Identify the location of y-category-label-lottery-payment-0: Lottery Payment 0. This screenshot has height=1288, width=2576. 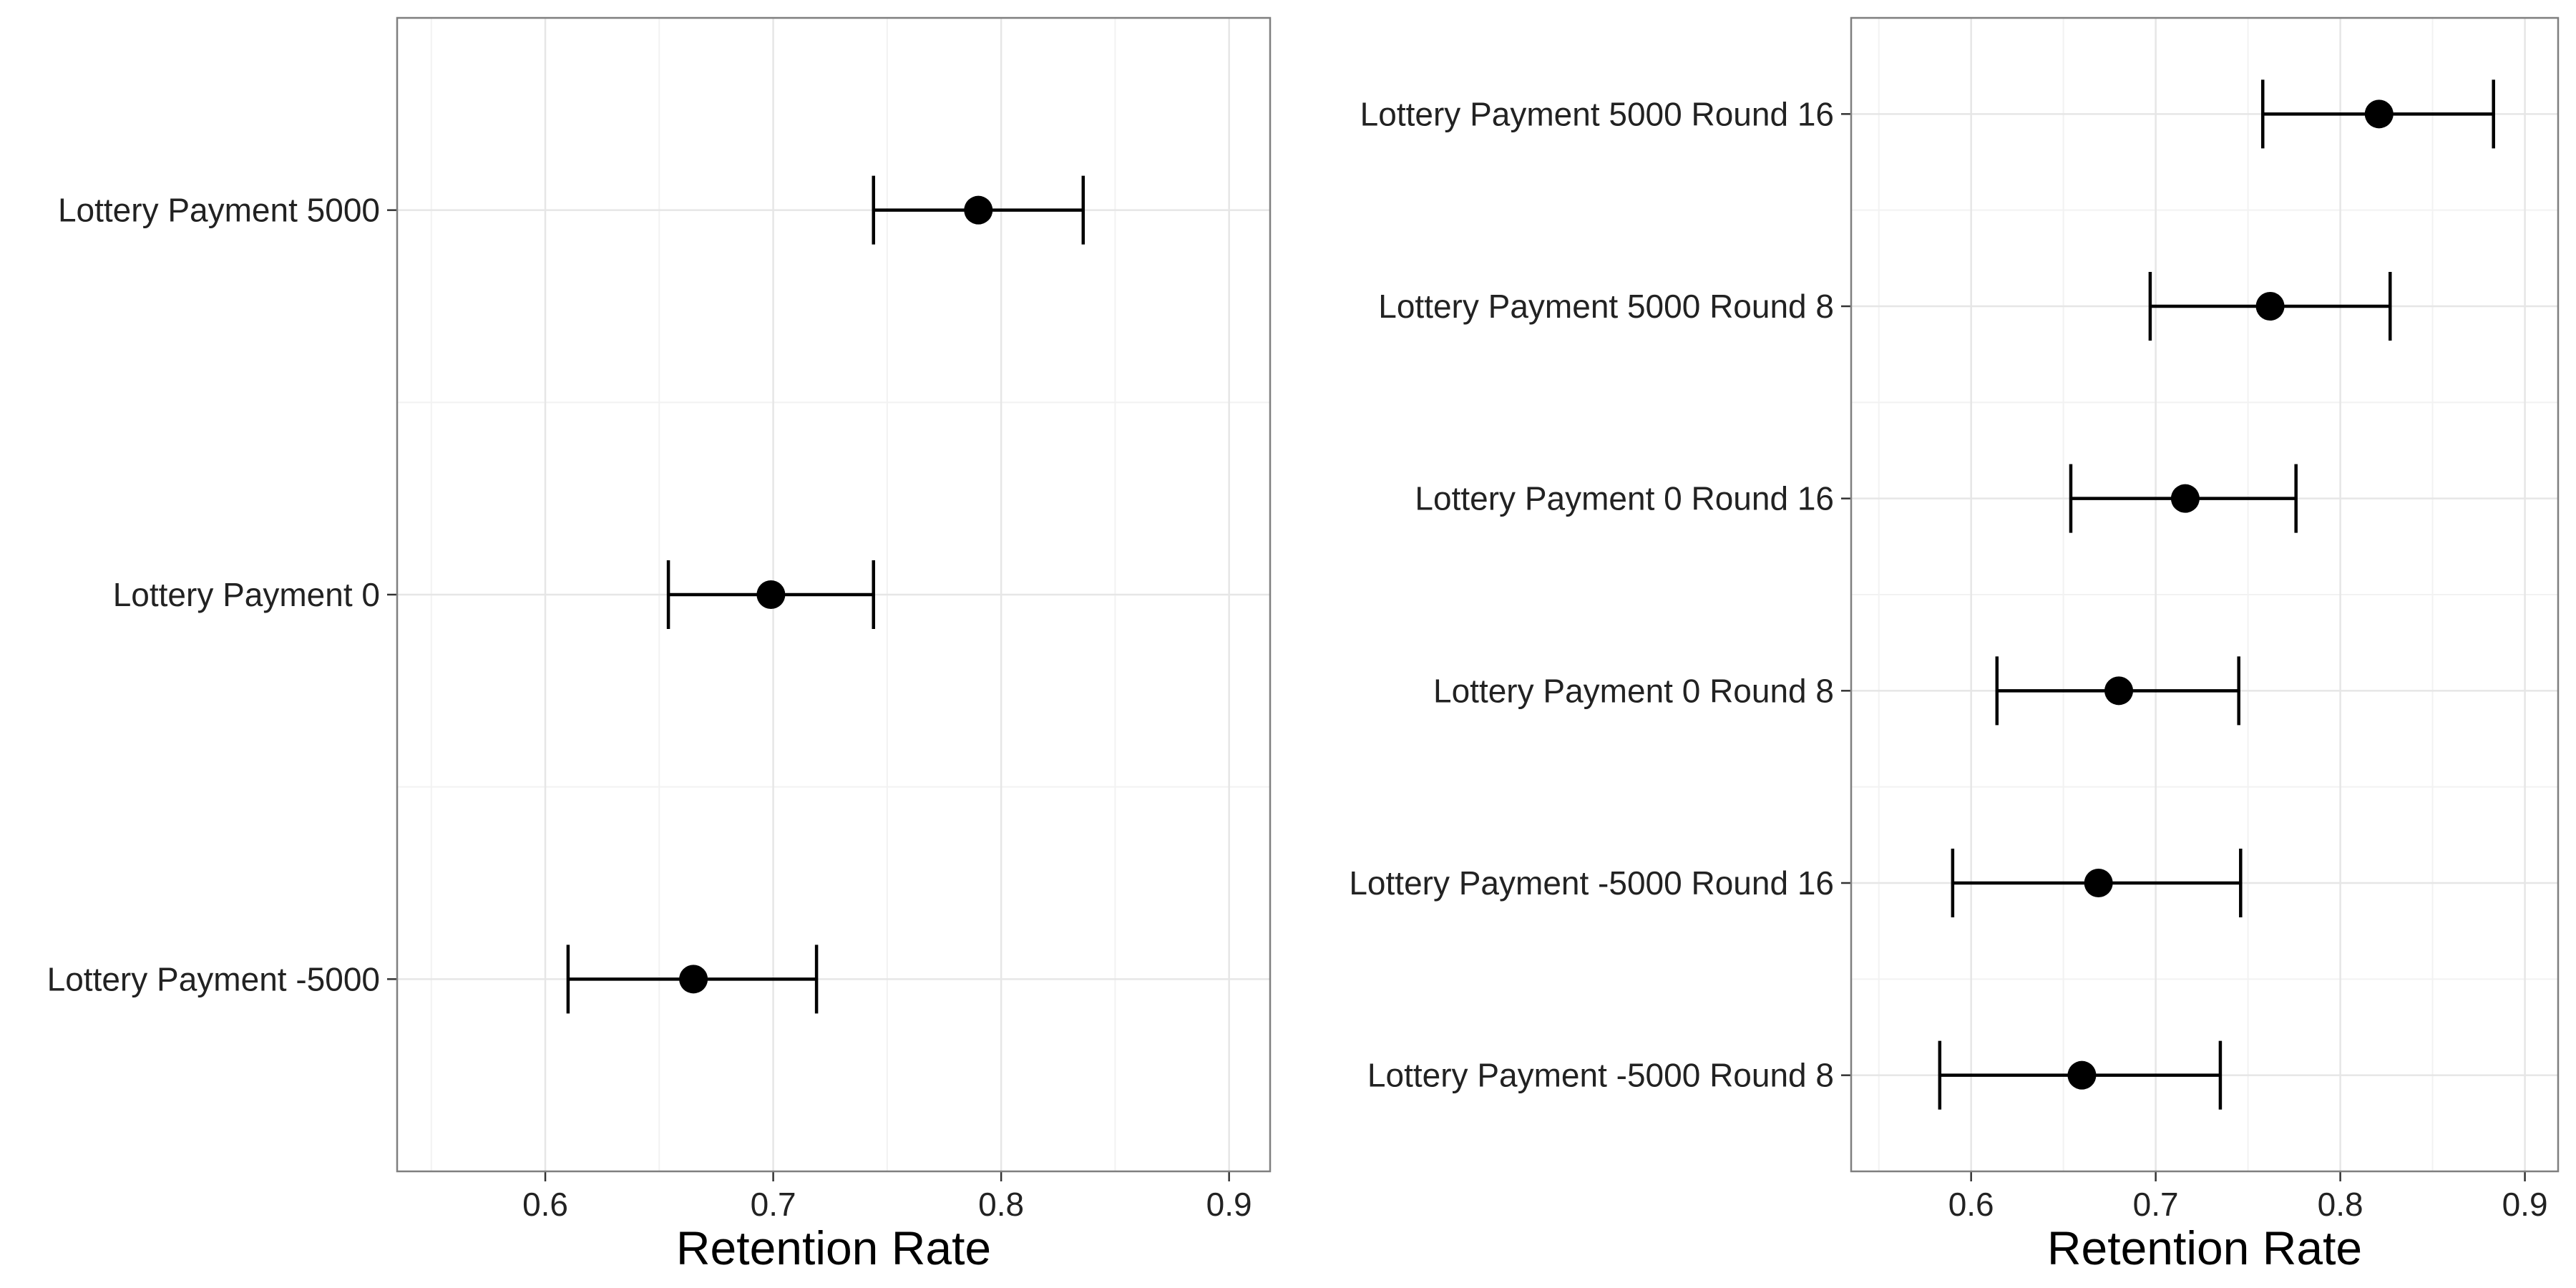
(246, 594).